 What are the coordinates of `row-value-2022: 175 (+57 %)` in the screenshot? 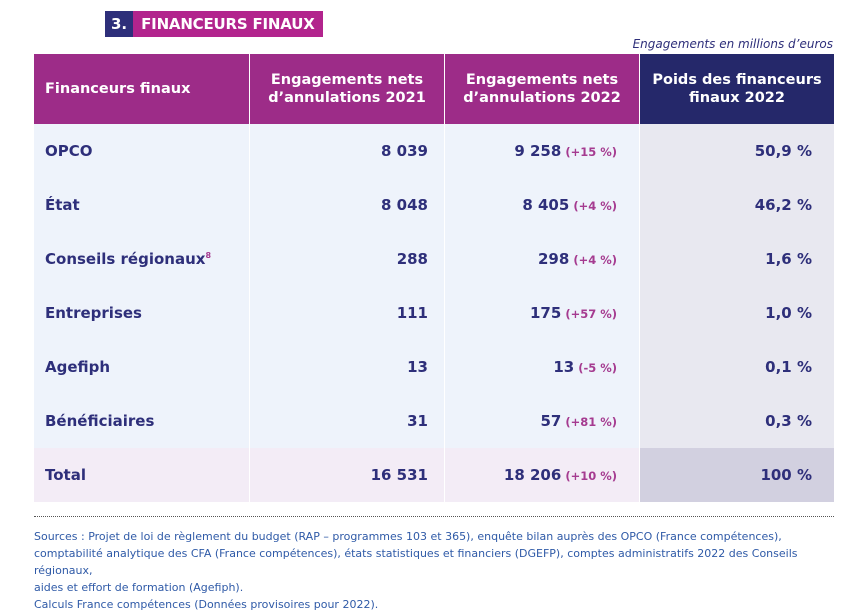 It's located at (542, 313).